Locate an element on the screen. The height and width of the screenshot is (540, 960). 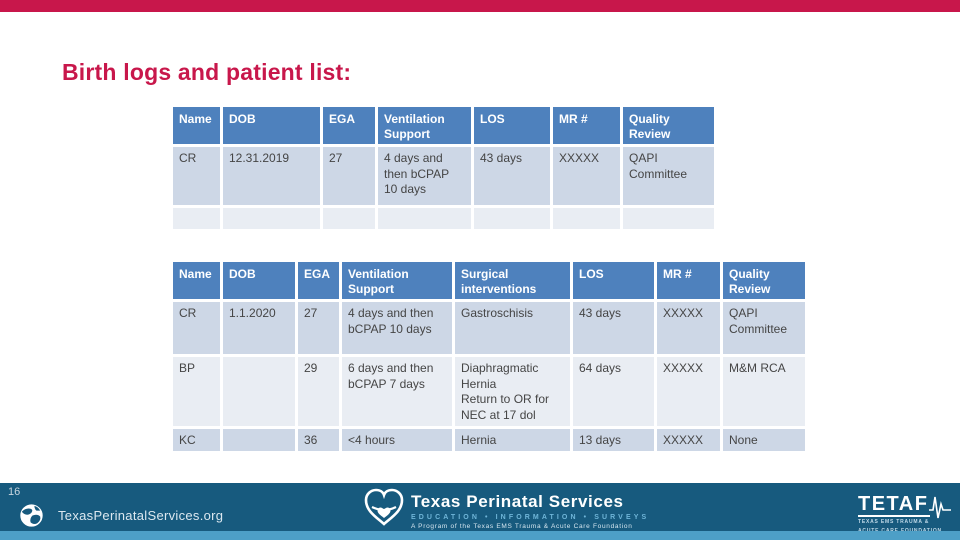
tps-logo-title: Texas Perinatal Services is located at coordinates (517, 501).